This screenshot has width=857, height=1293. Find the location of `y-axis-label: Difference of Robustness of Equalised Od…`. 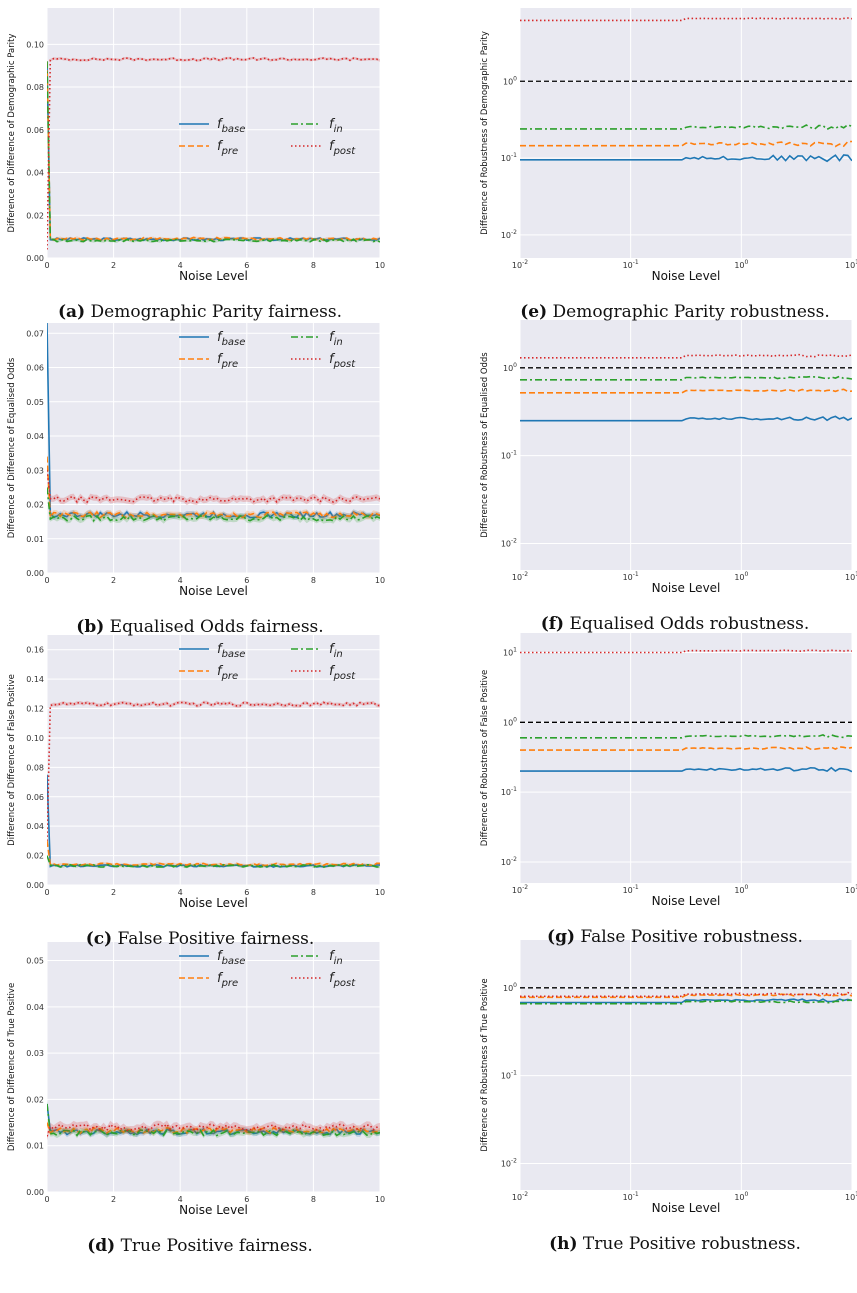

y-axis-label: Difference of Robustness of Equalised Od… is located at coordinates (485, 445).